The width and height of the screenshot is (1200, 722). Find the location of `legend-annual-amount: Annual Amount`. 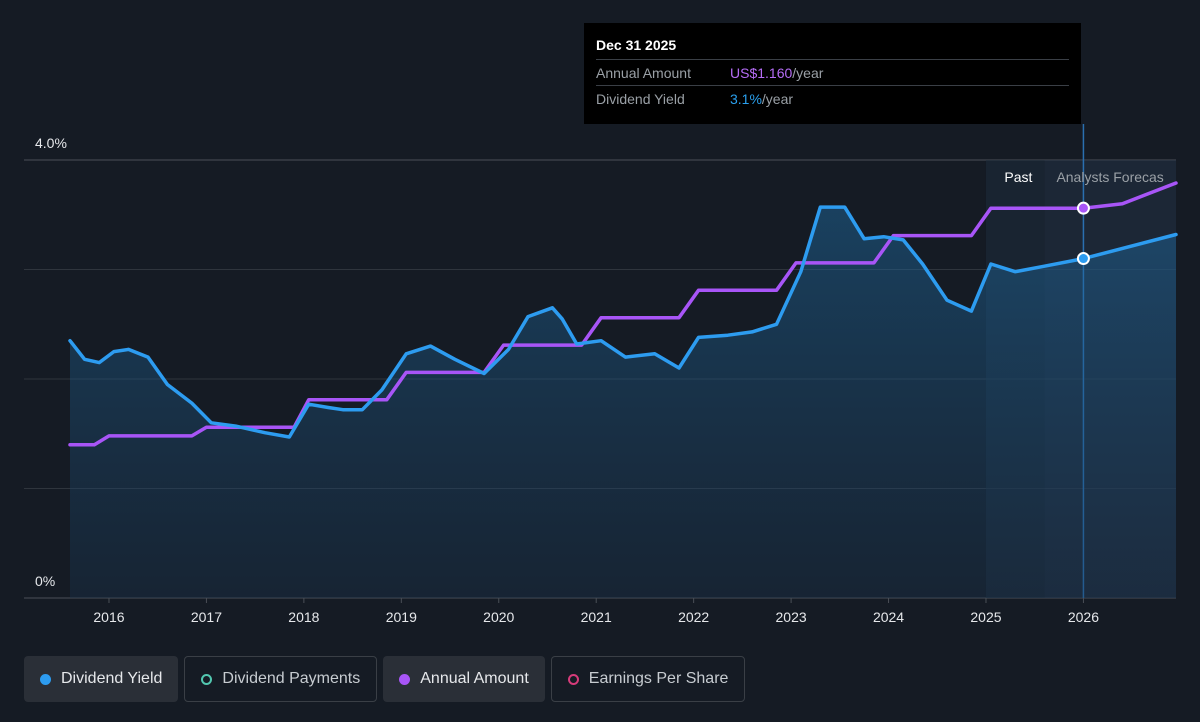

legend-annual-amount: Annual Amount is located at coordinates (464, 679).